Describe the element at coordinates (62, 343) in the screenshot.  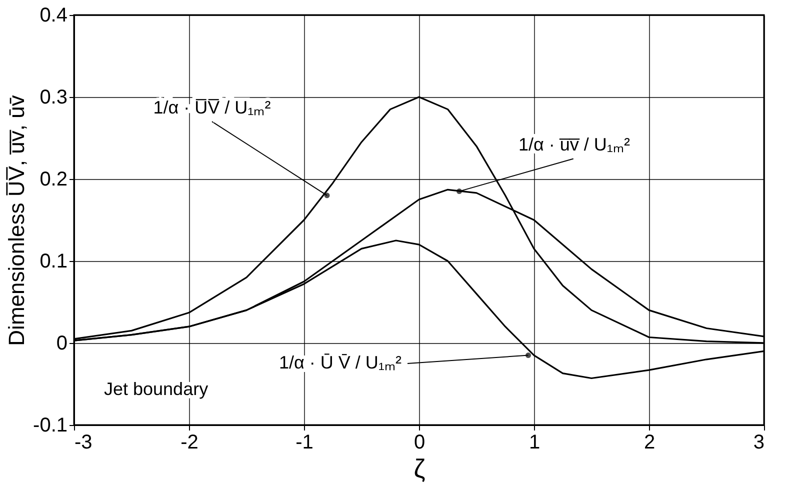
I see `y-tick-label: 0` at that location.